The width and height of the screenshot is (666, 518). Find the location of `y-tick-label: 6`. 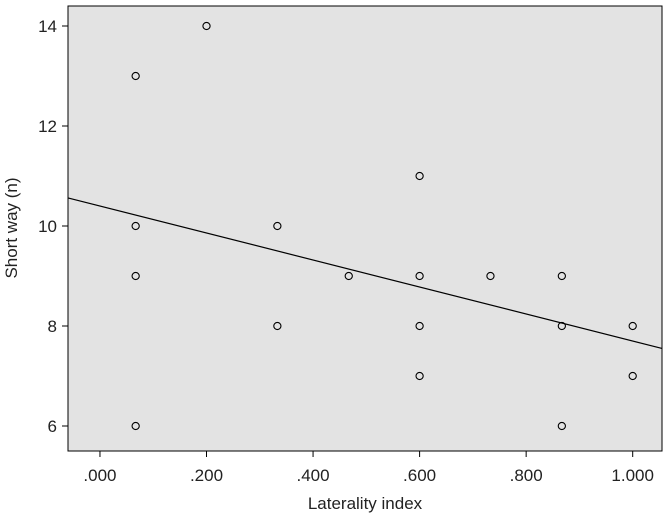

y-tick-label: 6 is located at coordinates (52, 426).